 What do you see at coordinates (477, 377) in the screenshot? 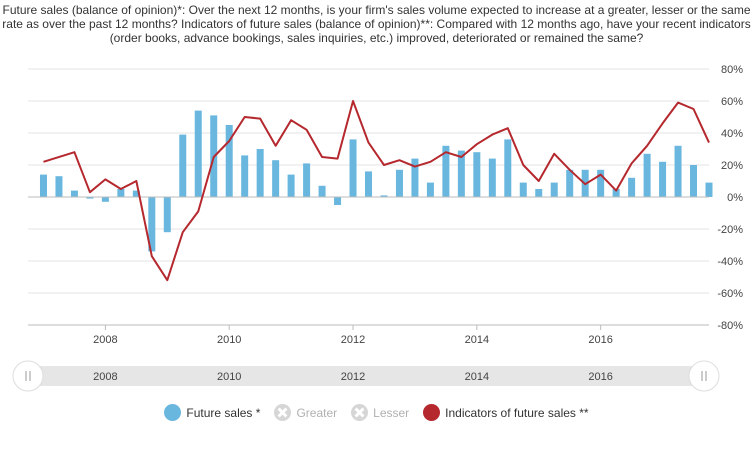
I see `navigator-label: 2014` at bounding box center [477, 377].